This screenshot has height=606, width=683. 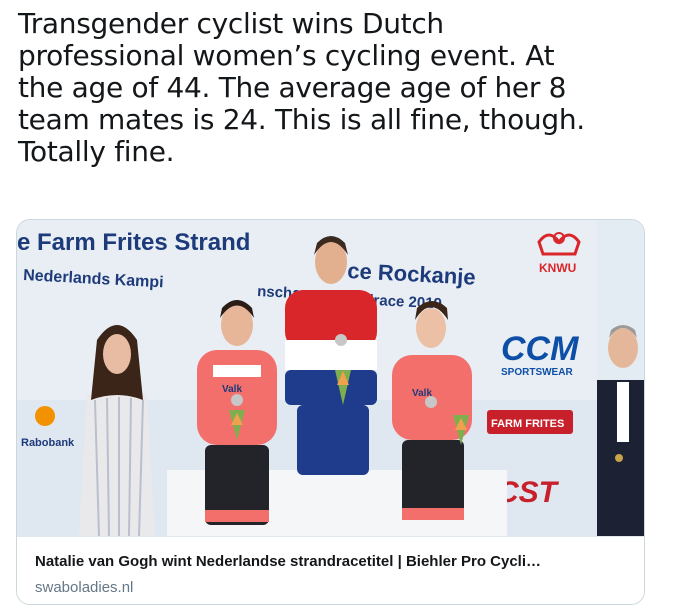 I want to click on ccm-logo: CCM SPORTSWEAR, so click(x=540, y=354).